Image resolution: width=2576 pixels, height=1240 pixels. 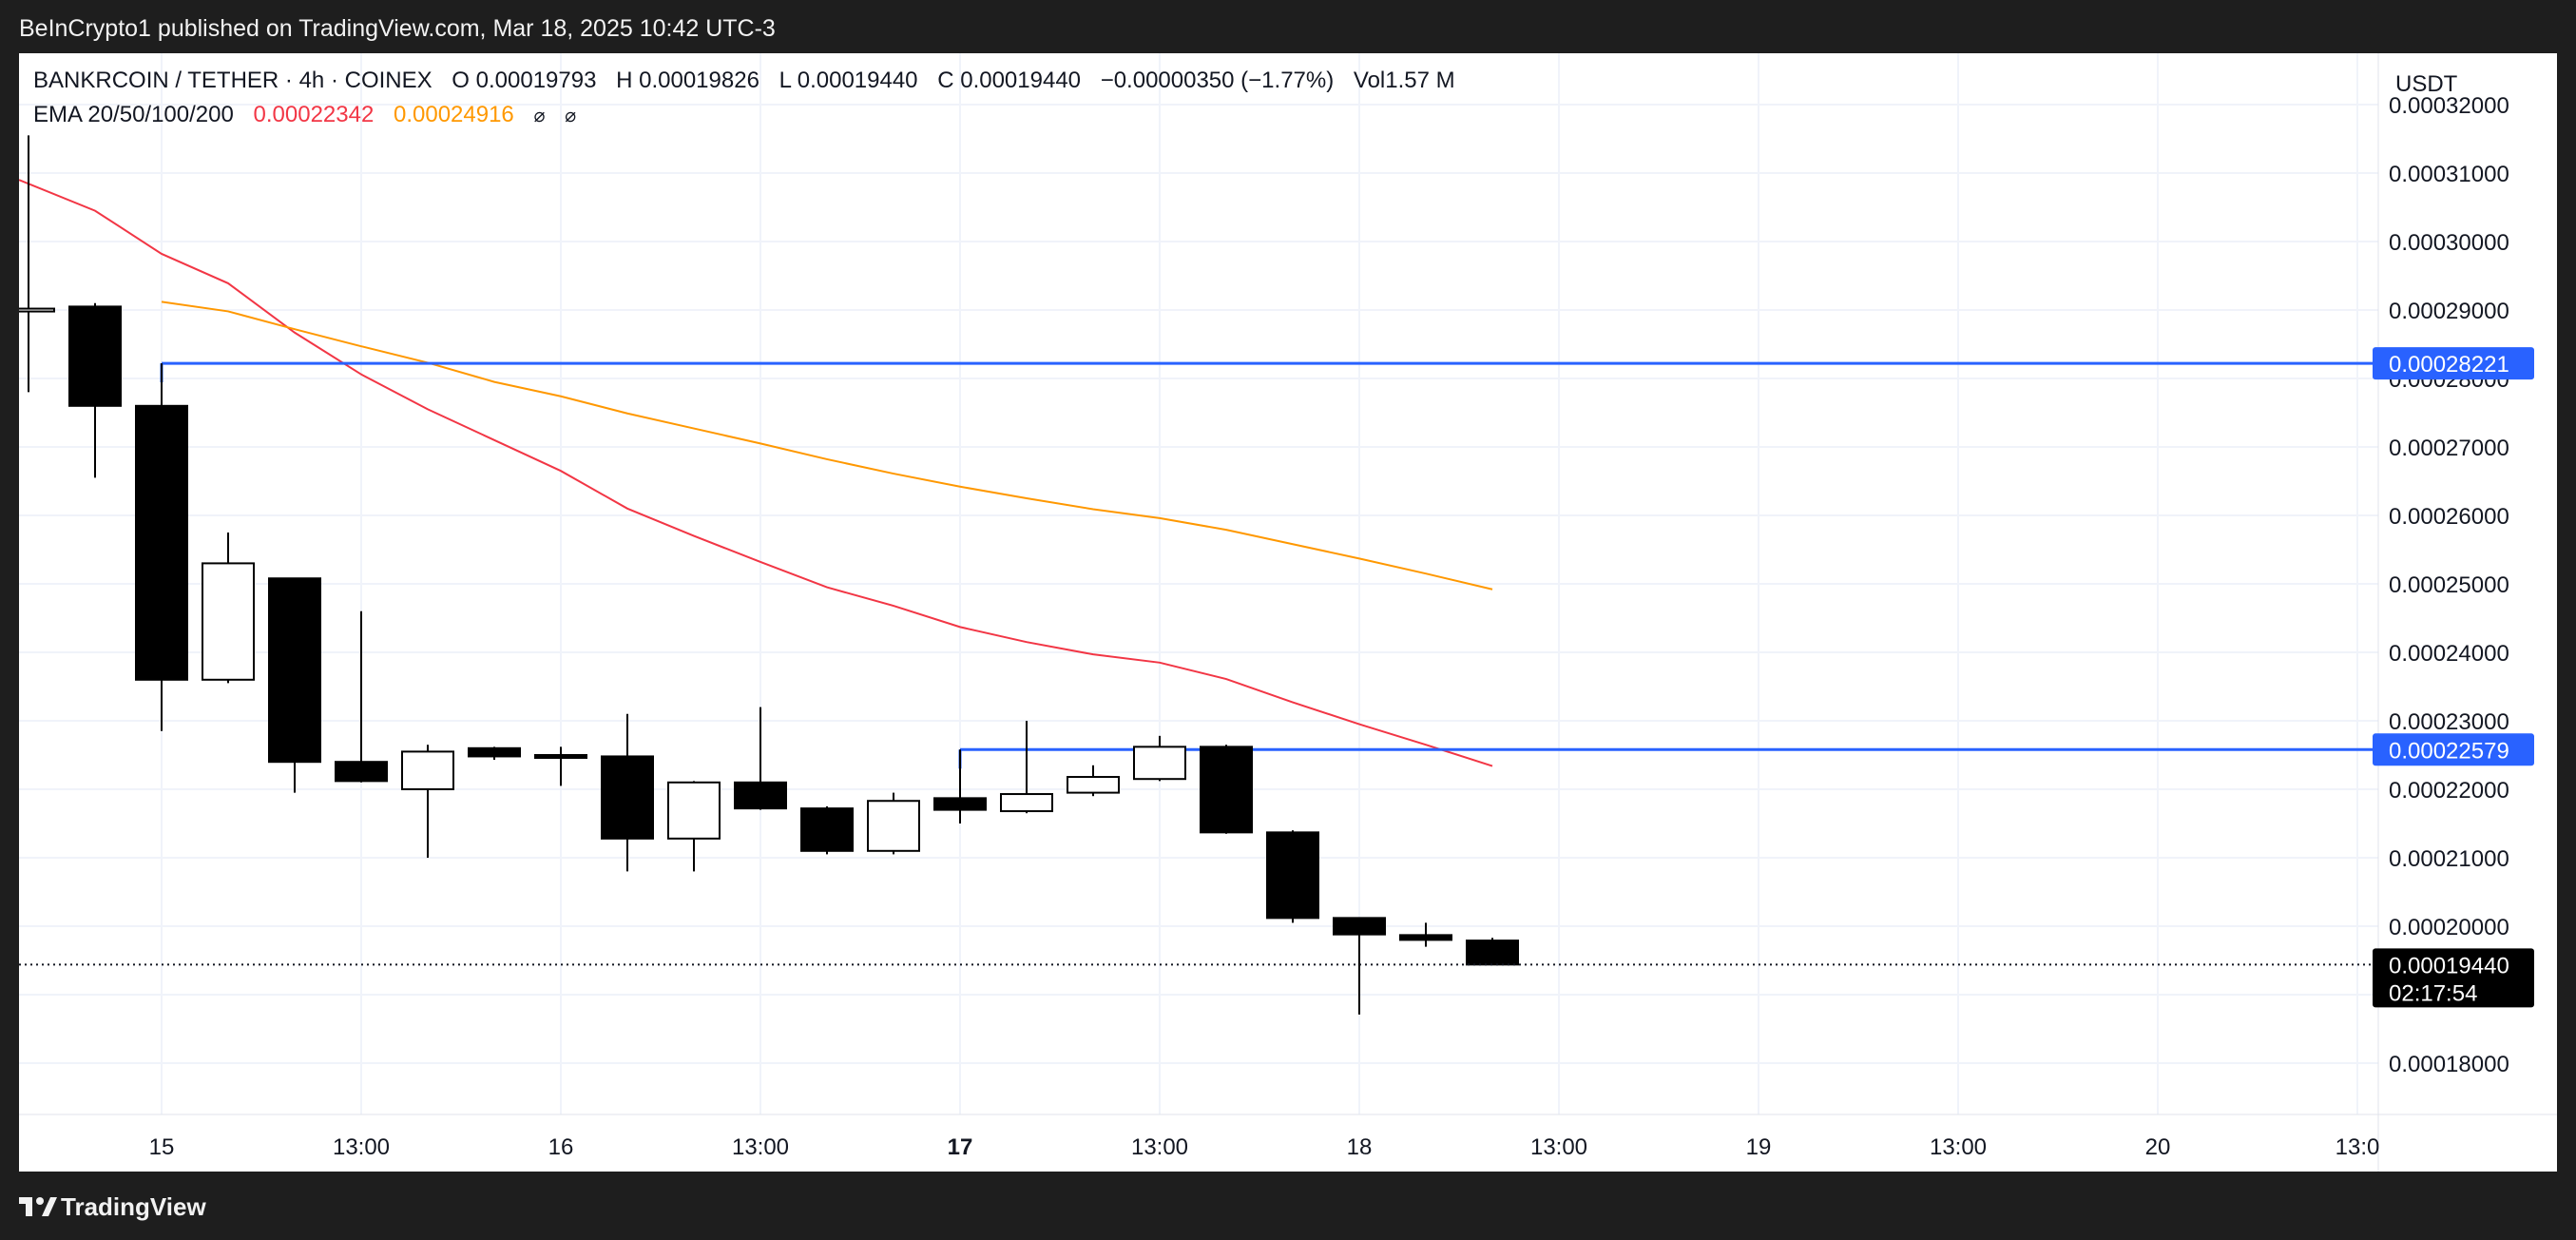 I want to click on last-price-badge, so click(x=2453, y=978).